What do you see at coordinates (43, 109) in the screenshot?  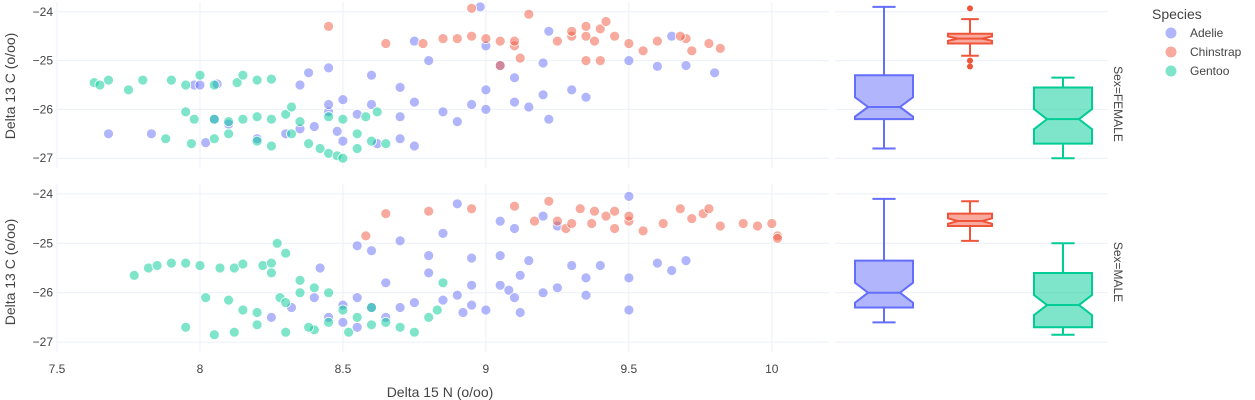 I see `y-tick-label-female-2: −26` at bounding box center [43, 109].